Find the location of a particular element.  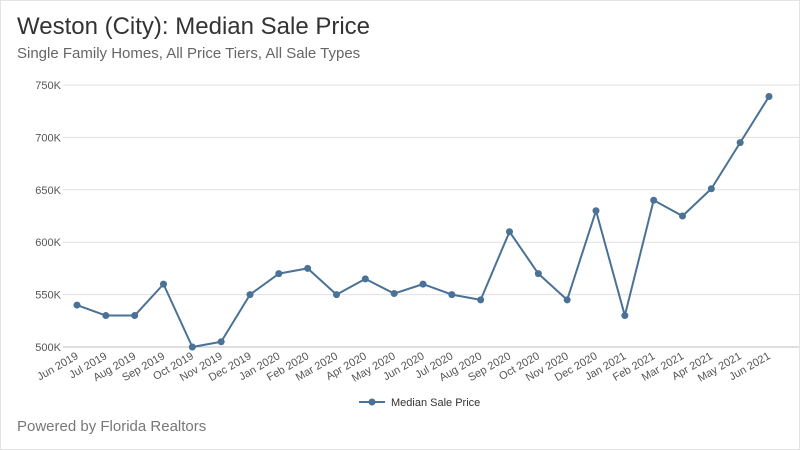

y-tick-label: 700K is located at coordinates (48, 138).